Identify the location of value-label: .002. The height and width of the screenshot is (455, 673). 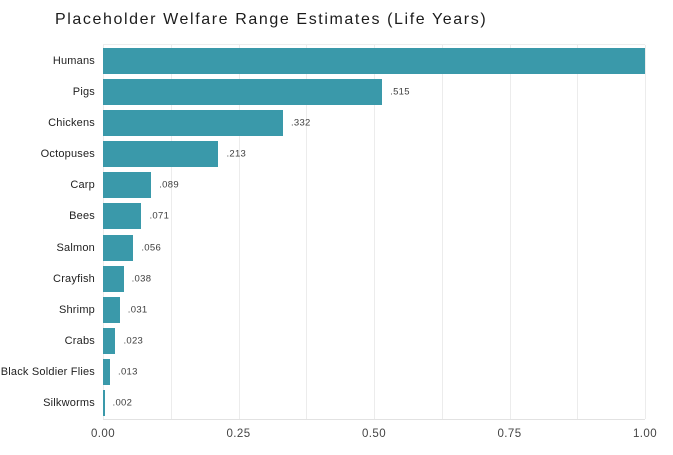
(122, 403).